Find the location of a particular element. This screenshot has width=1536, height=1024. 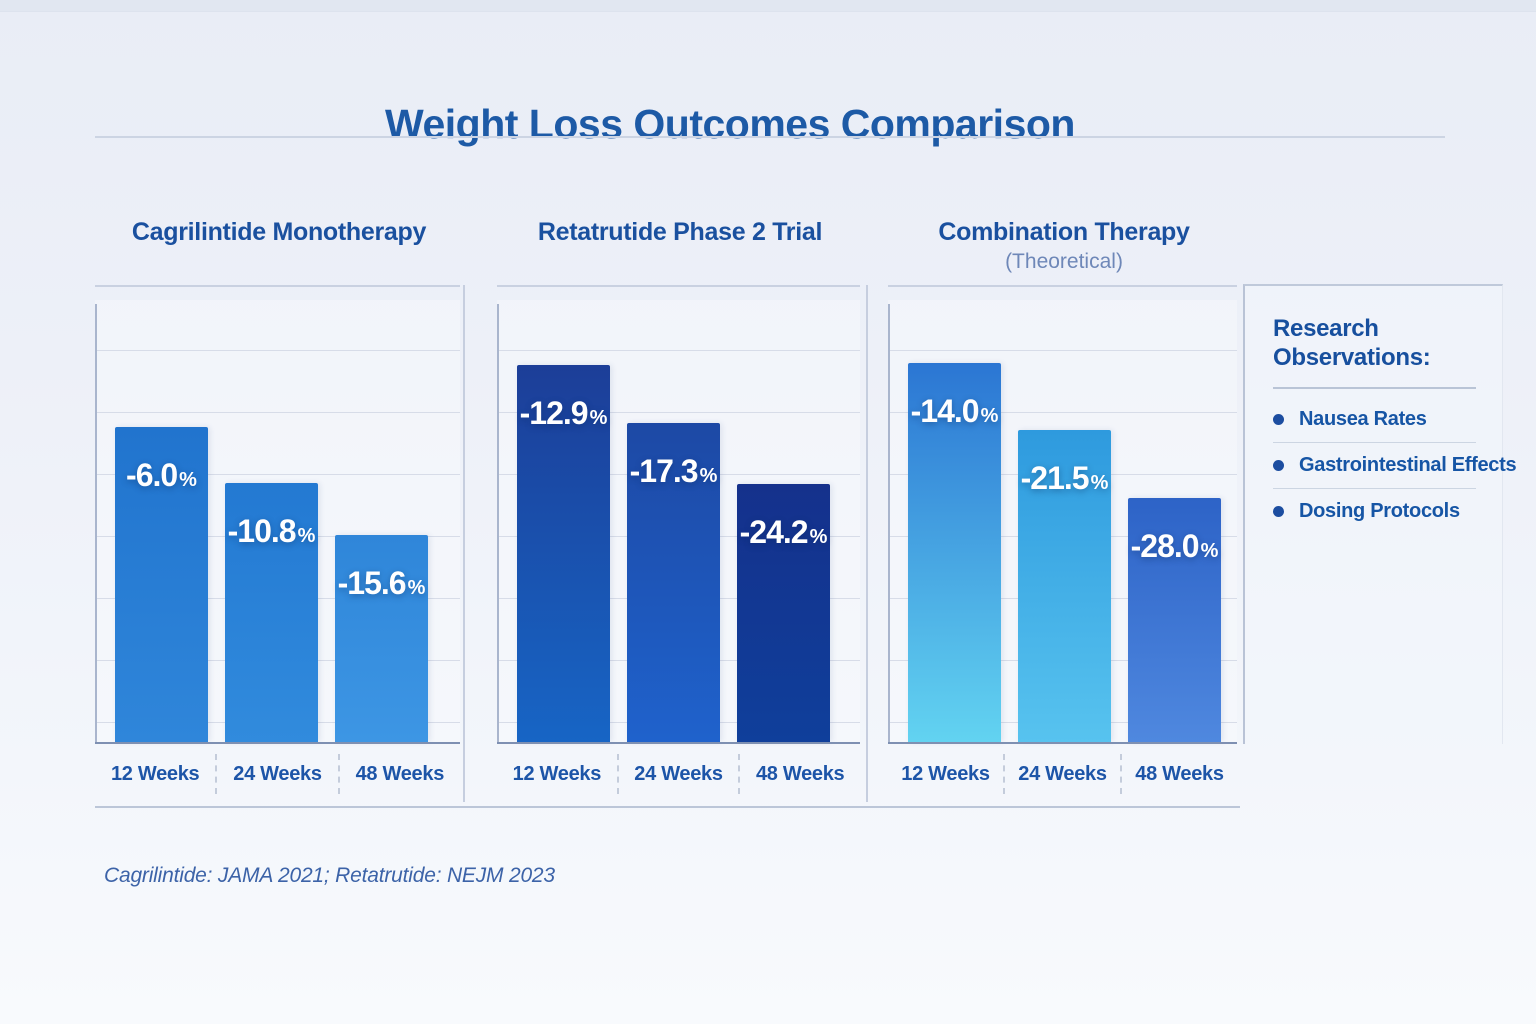

bar-24-weeks: -10.8% is located at coordinates (271, 612).